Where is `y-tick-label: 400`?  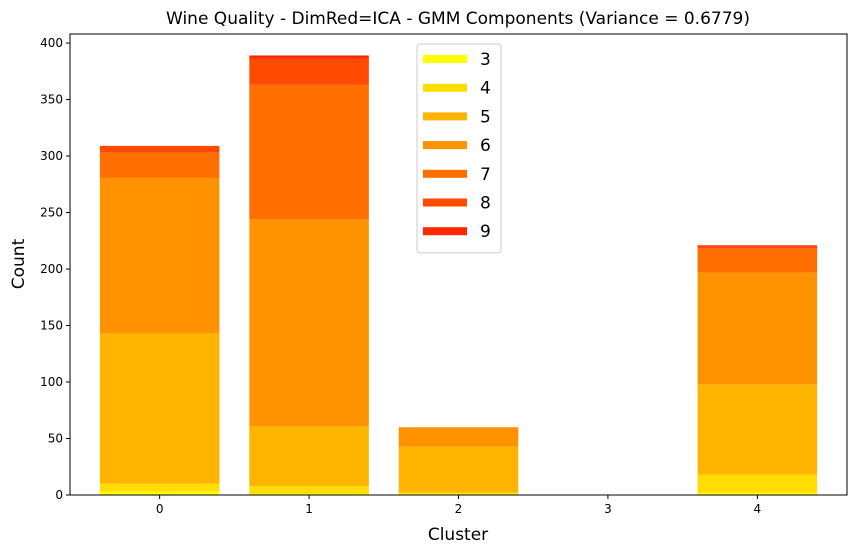
y-tick-label: 400 is located at coordinates (51, 43).